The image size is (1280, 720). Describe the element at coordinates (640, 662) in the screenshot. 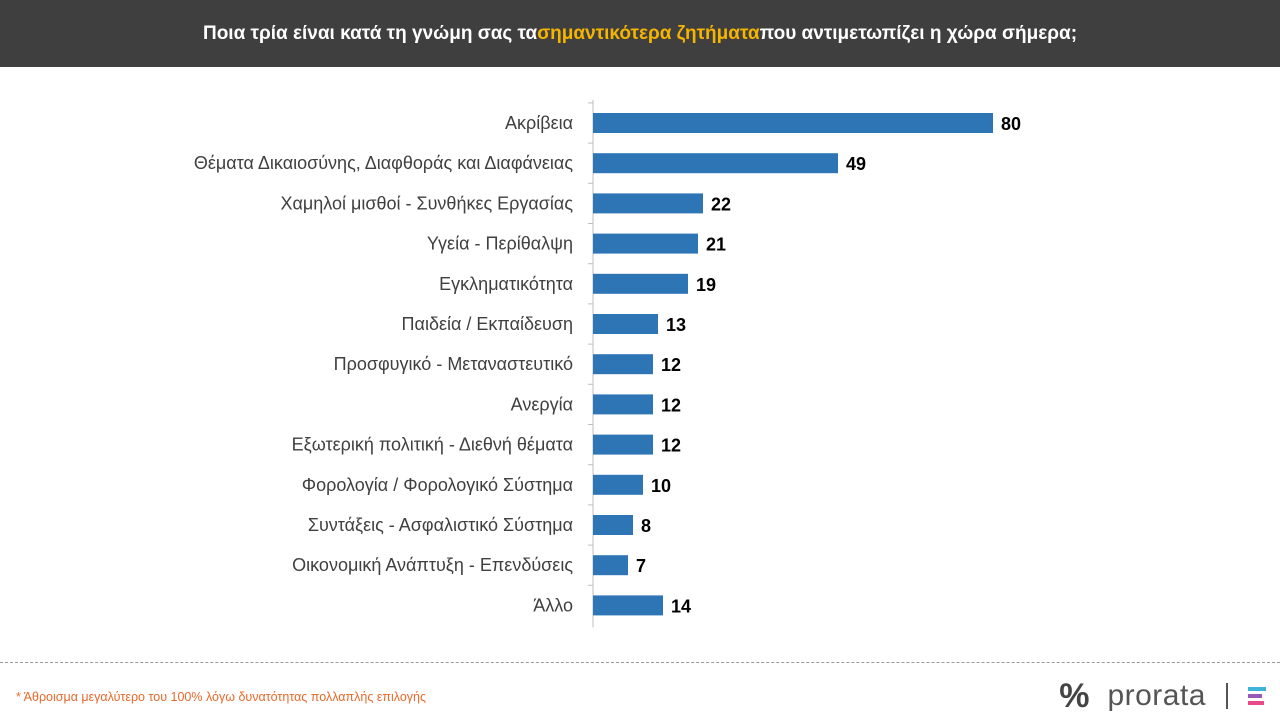

I see `footer-divider` at that location.